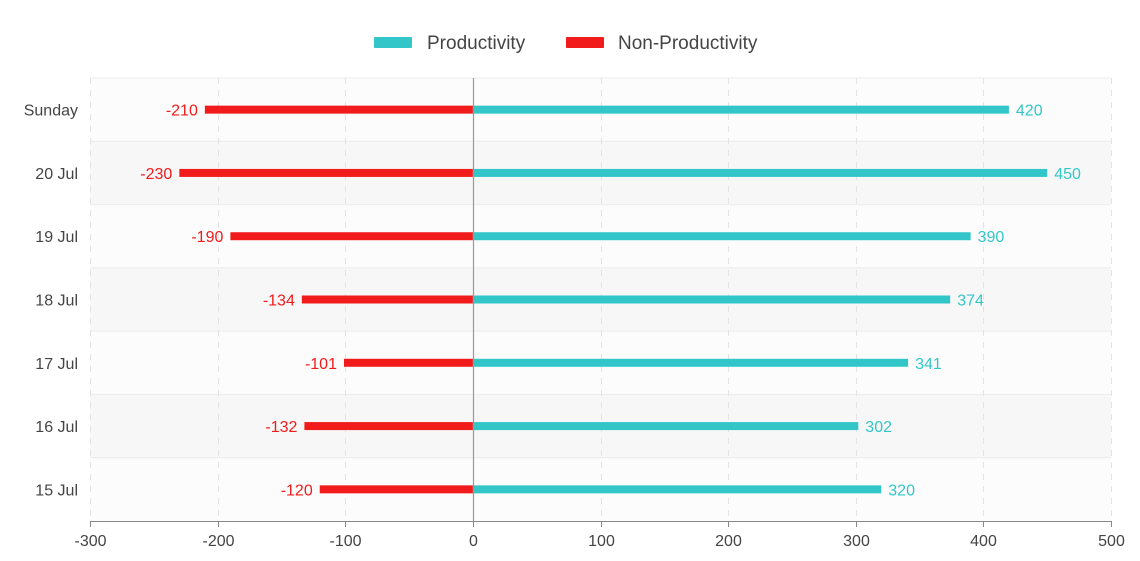 The width and height of the screenshot is (1140, 561). Describe the element at coordinates (218, 541) in the screenshot. I see `x-tick-label: -200` at that location.